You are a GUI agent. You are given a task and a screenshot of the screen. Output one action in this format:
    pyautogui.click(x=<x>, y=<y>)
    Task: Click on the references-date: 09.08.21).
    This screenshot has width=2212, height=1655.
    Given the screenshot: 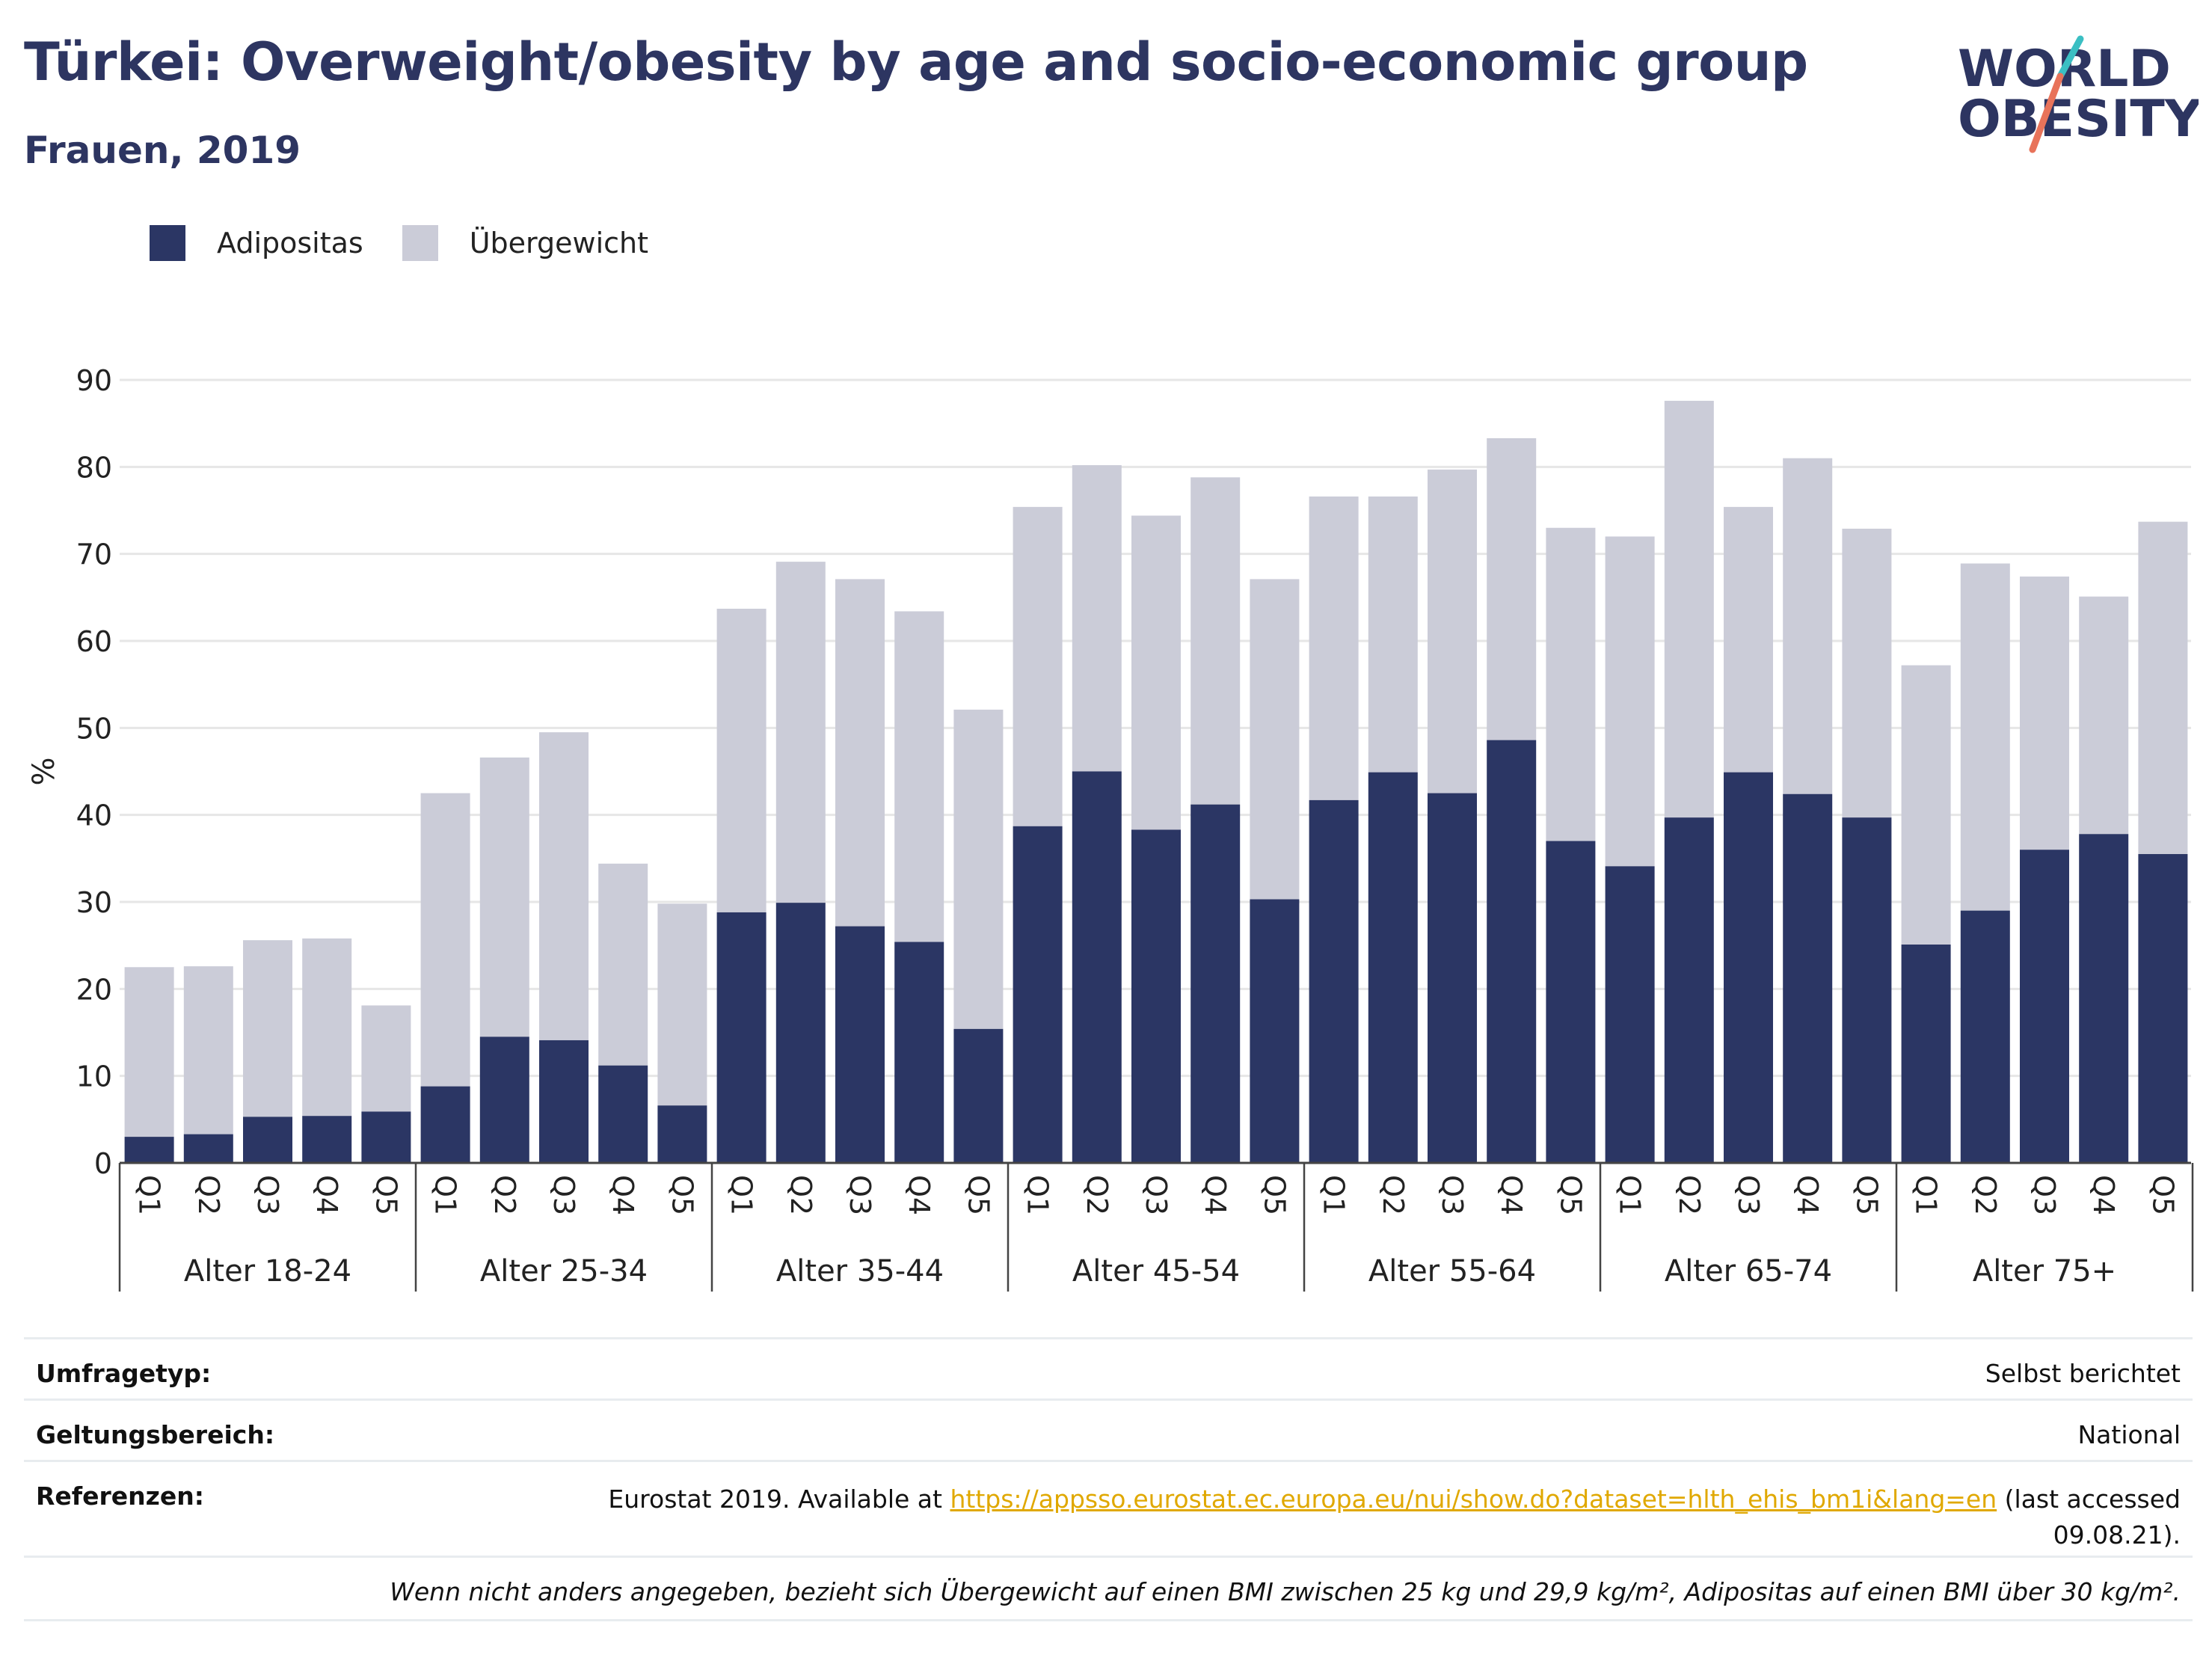 What is the action you would take?
    pyautogui.click(x=2117, y=1535)
    